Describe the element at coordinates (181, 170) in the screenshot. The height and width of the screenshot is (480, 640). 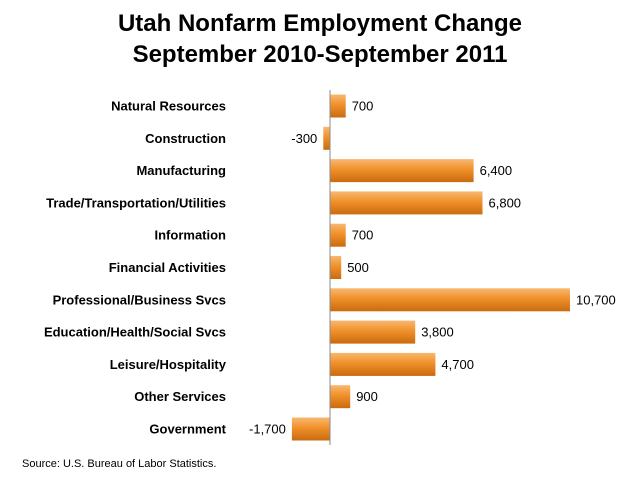
I see `category-label-2: Manufacturing` at that location.